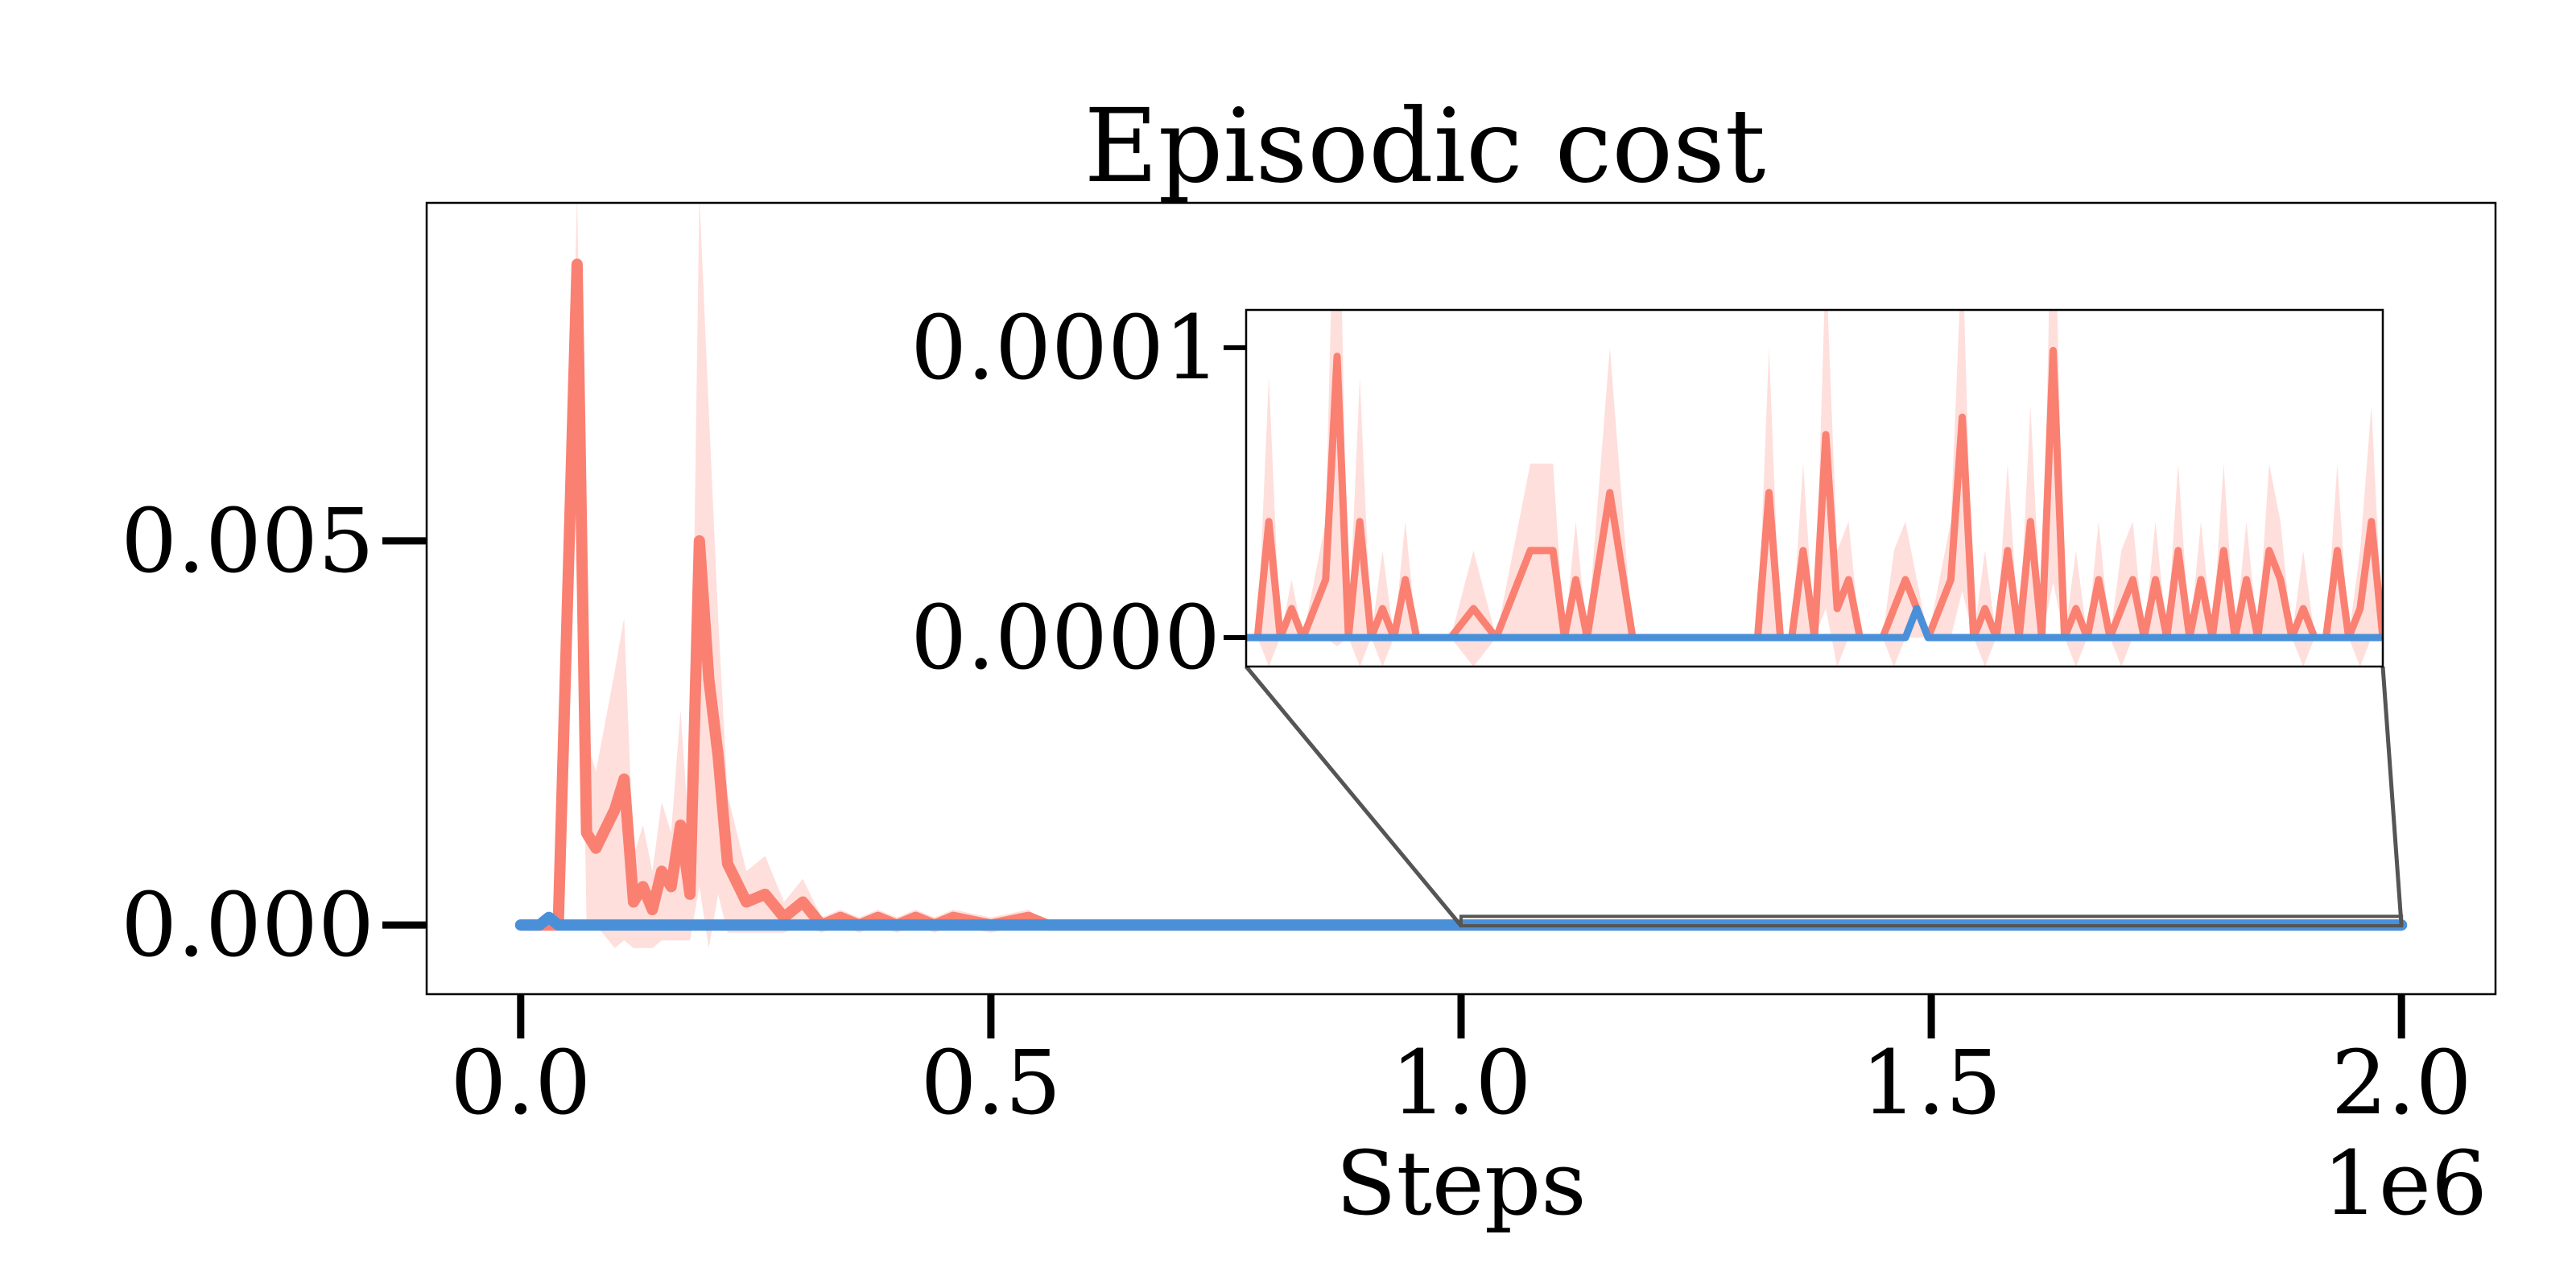  What do you see at coordinates (247, 925) in the screenshot?
I see `y-tick-label: 0.000` at bounding box center [247, 925].